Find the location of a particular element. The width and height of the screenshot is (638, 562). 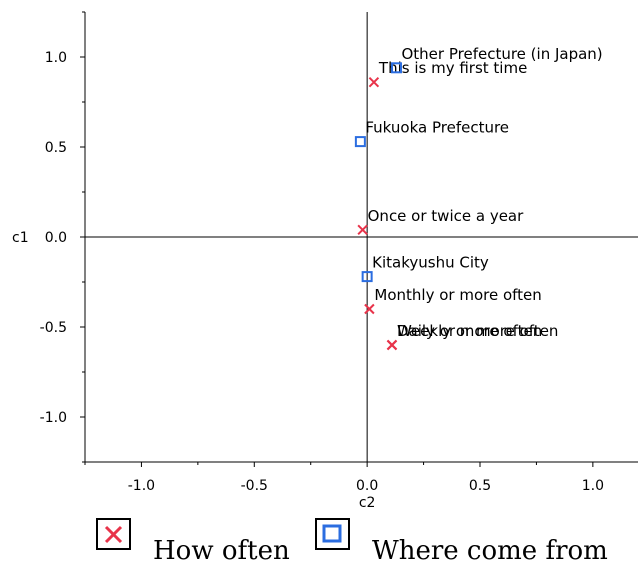

point-label: Monthly or more often is located at coordinates (457, 295).